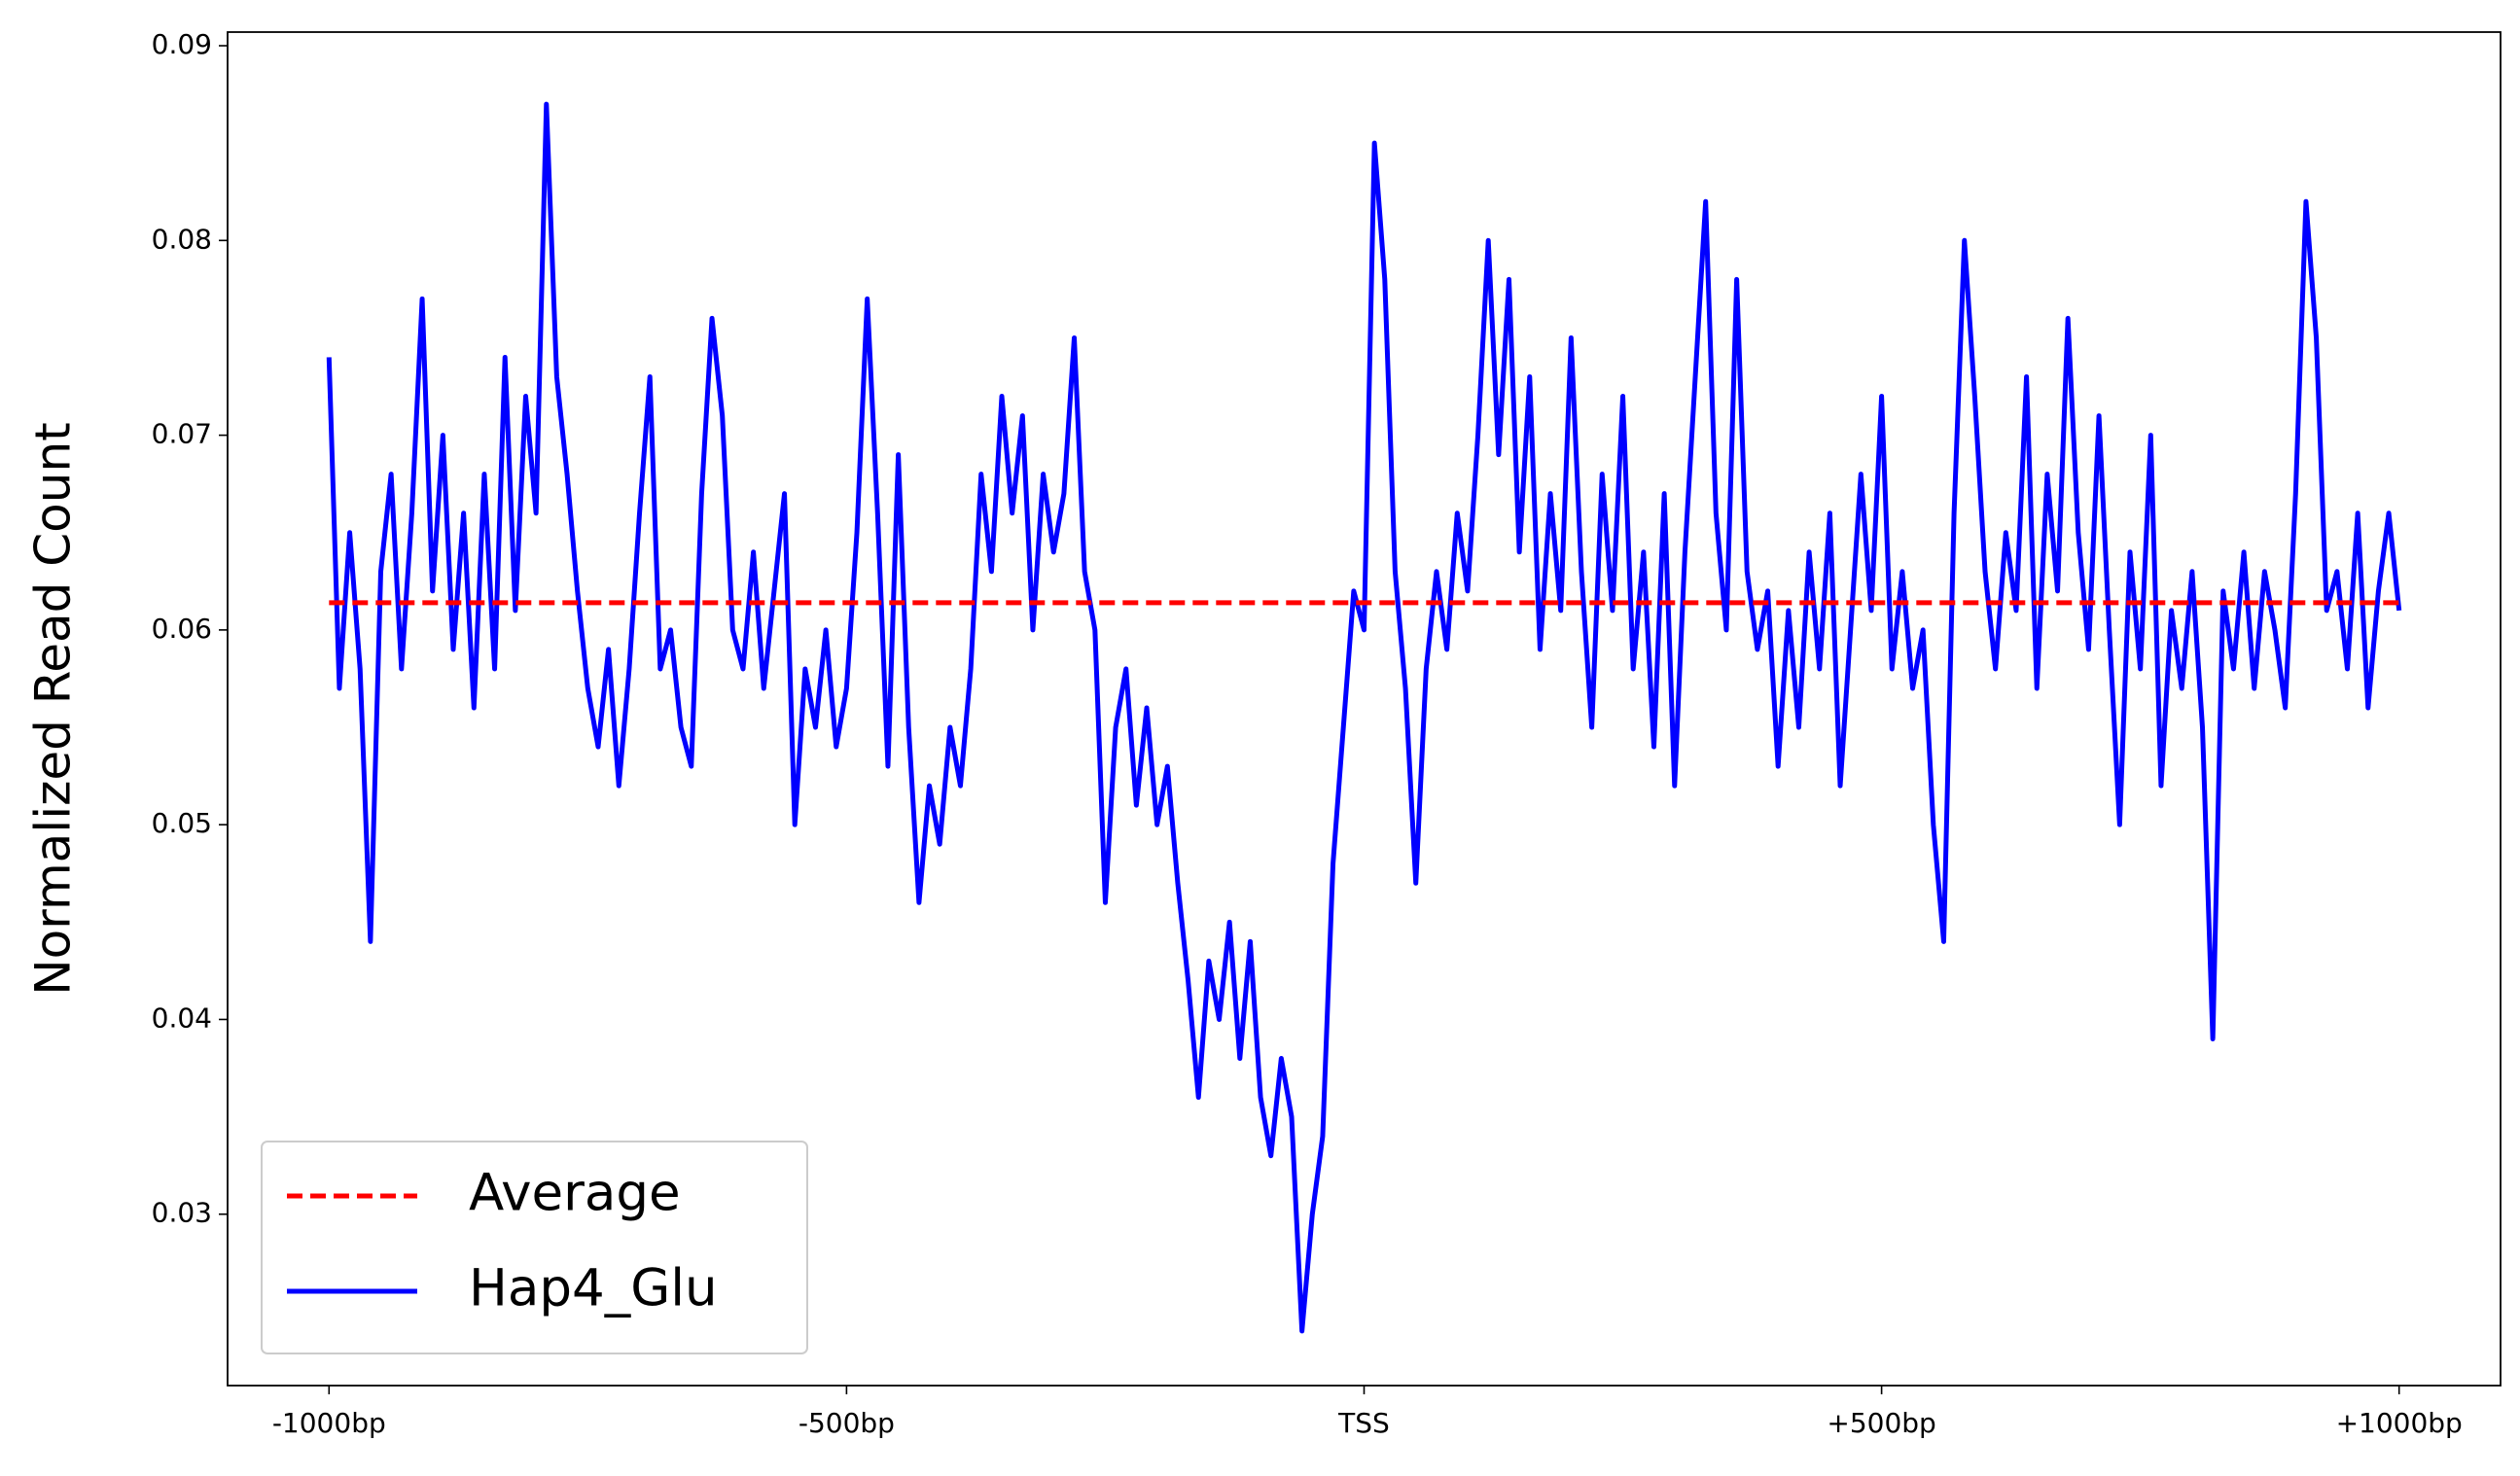 Image resolution: width=2520 pixels, height=1476 pixels. Describe the element at coordinates (575, 1193) in the screenshot. I see `legend-label: Average` at that location.